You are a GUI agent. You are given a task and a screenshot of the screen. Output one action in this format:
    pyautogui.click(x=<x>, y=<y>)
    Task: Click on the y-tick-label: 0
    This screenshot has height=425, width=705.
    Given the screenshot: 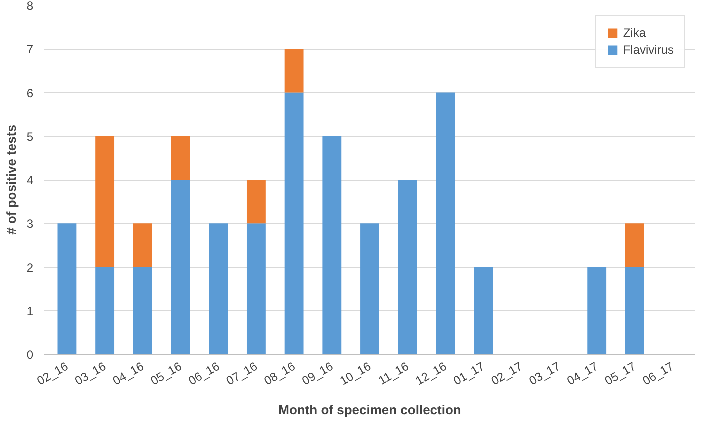 What is the action you would take?
    pyautogui.click(x=30, y=355)
    